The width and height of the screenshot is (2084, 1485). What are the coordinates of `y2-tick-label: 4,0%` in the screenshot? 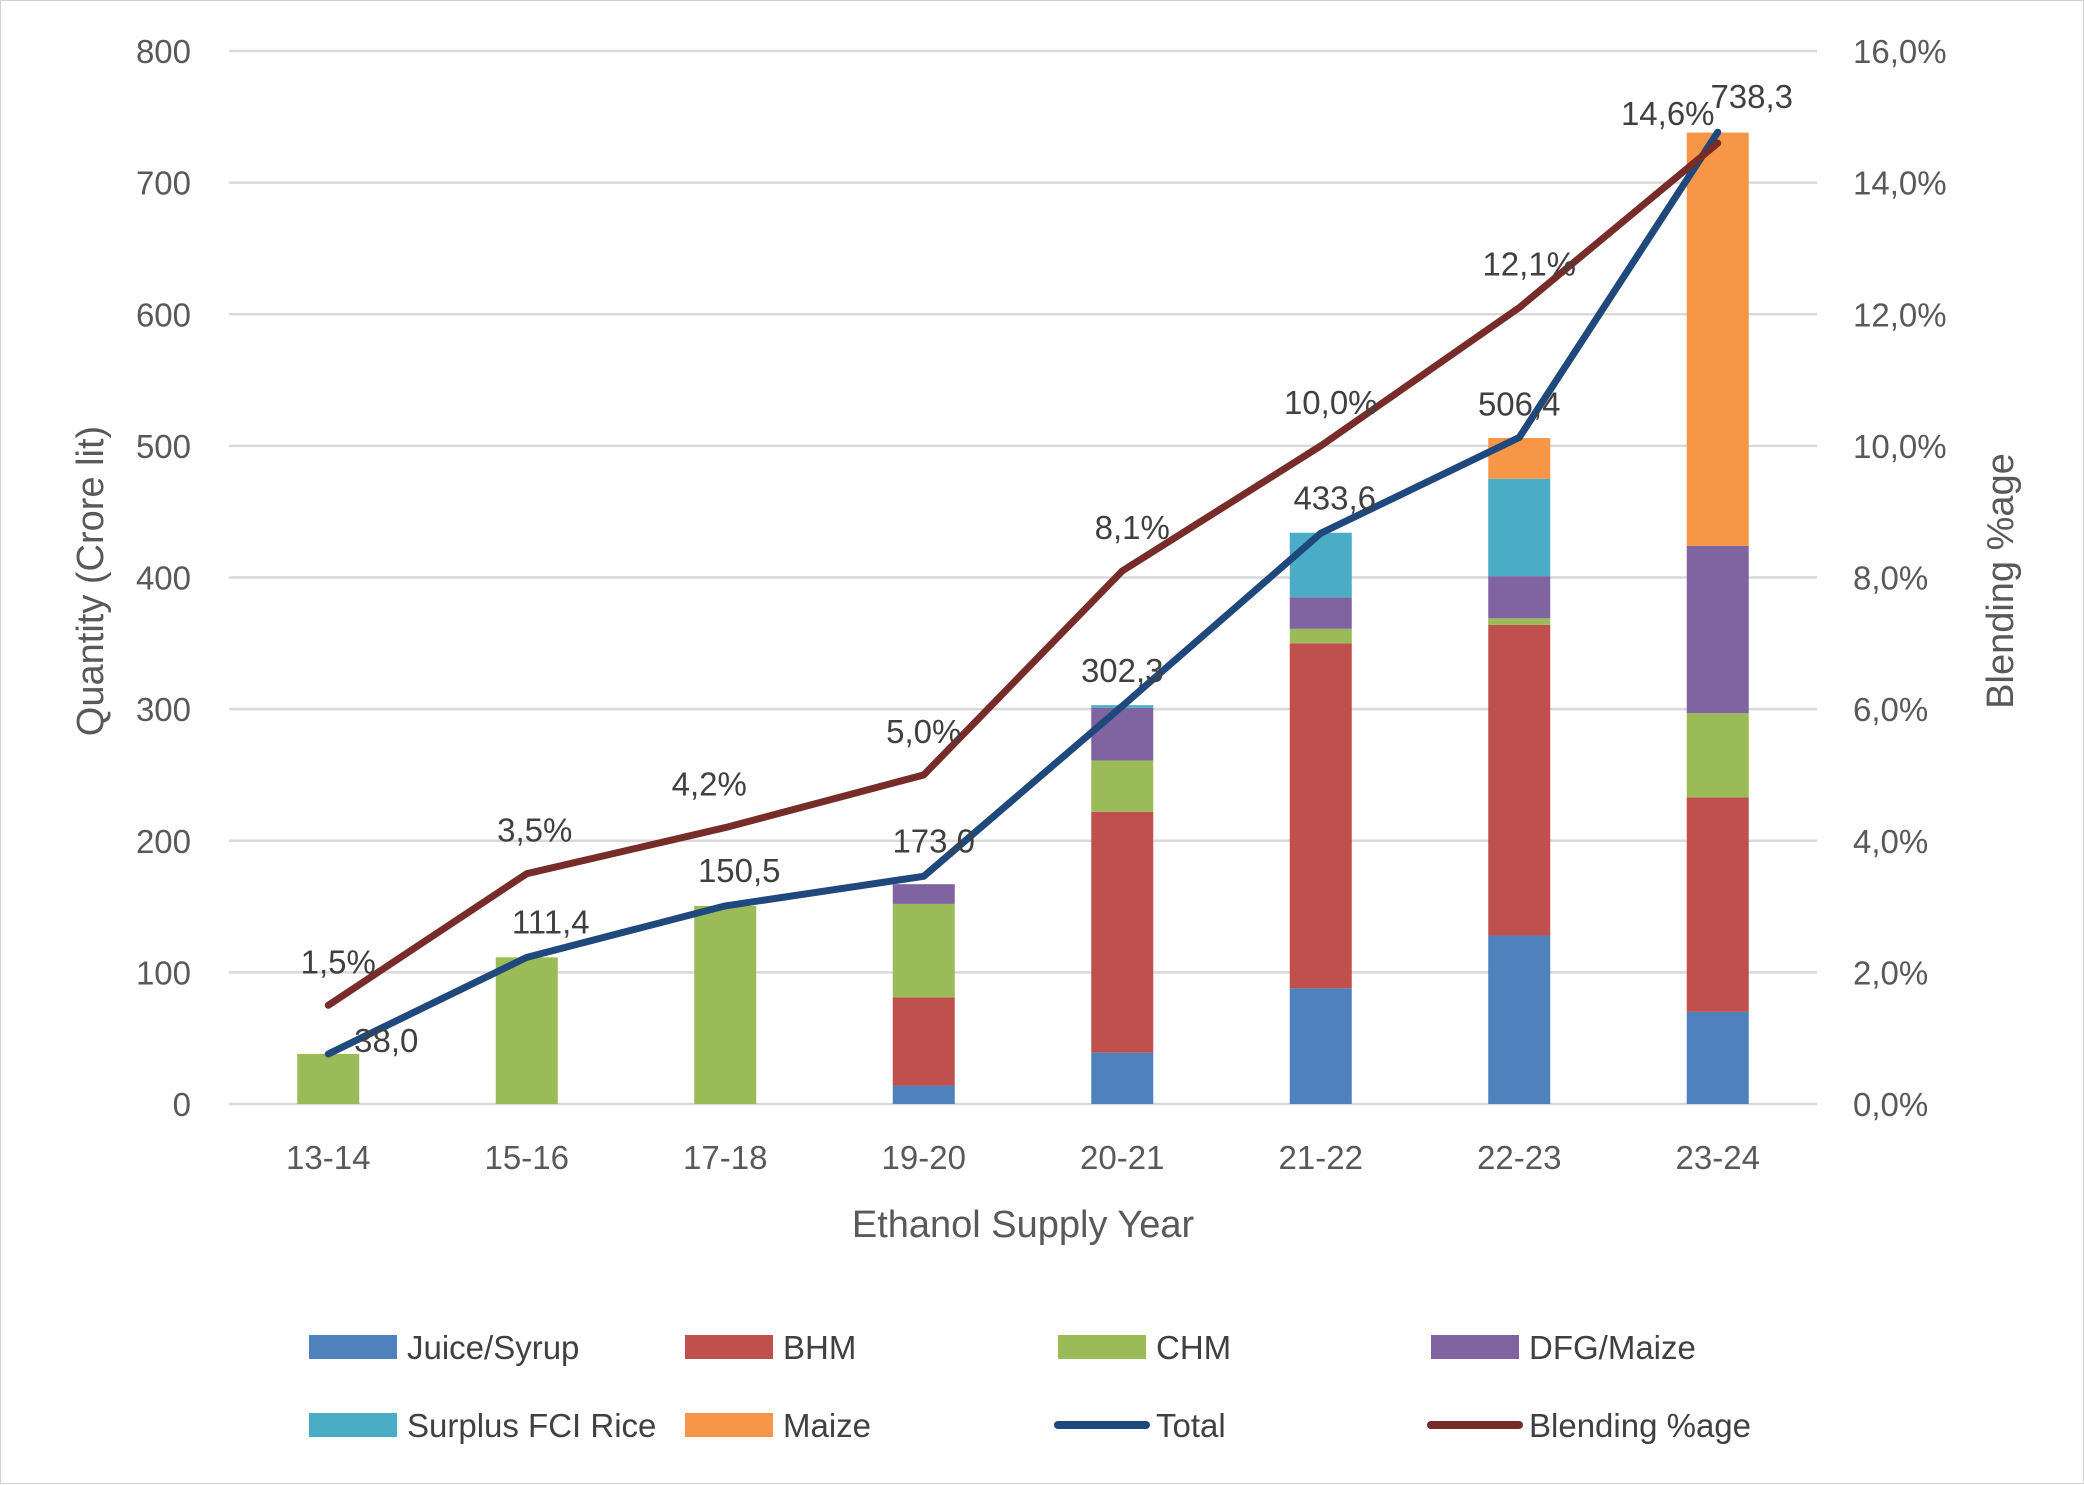 It's located at (1890, 841).